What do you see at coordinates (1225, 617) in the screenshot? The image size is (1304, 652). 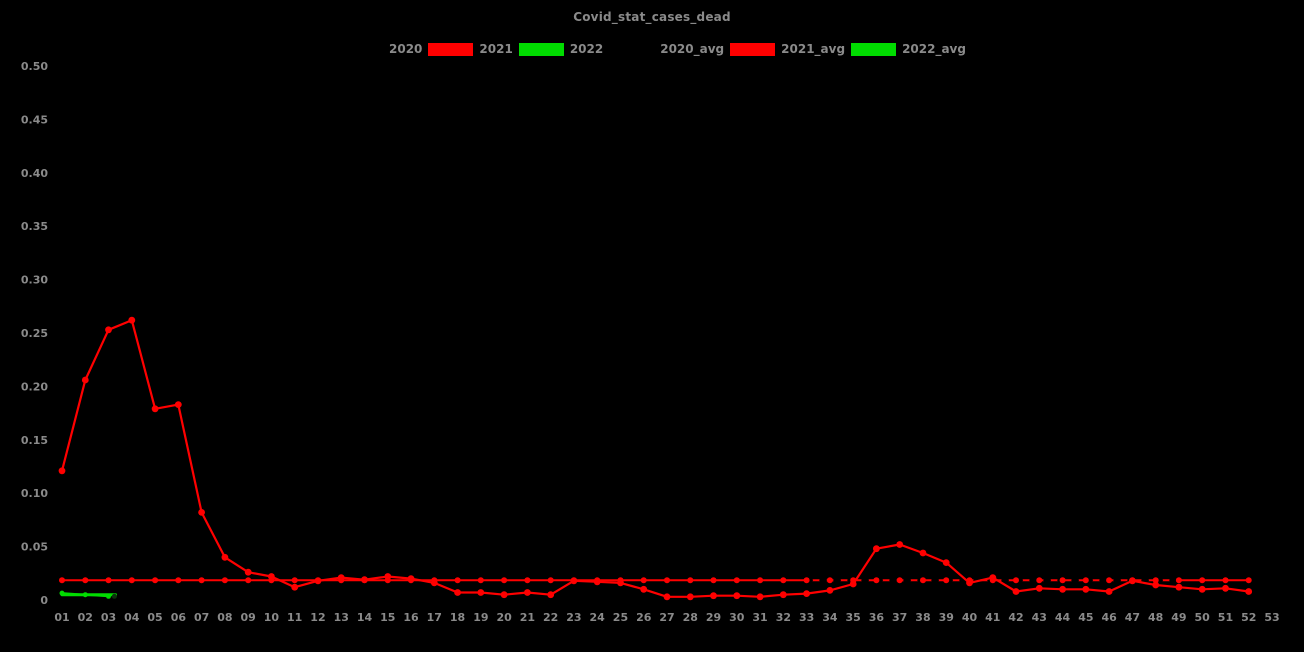 I see `x-tick-label: 51` at bounding box center [1225, 617].